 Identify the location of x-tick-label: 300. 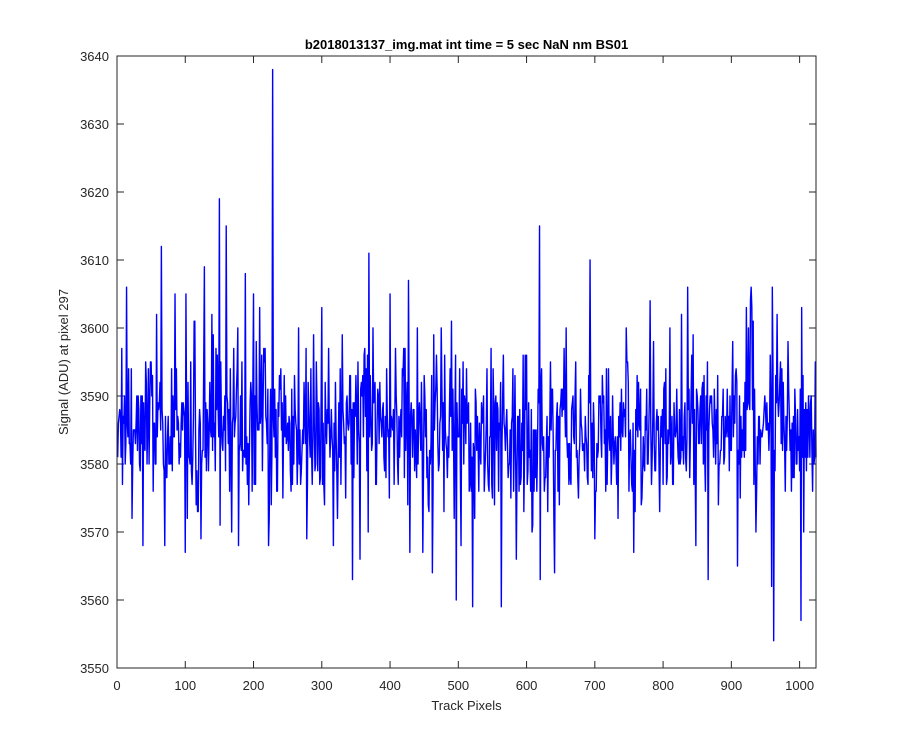
(322, 685).